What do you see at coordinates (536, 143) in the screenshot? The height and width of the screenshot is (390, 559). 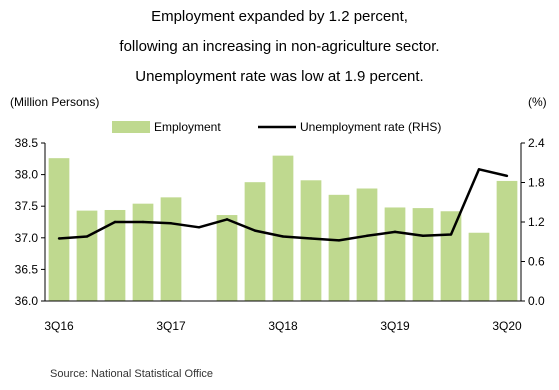 I see `right-y-tick-label: 2.4` at bounding box center [536, 143].